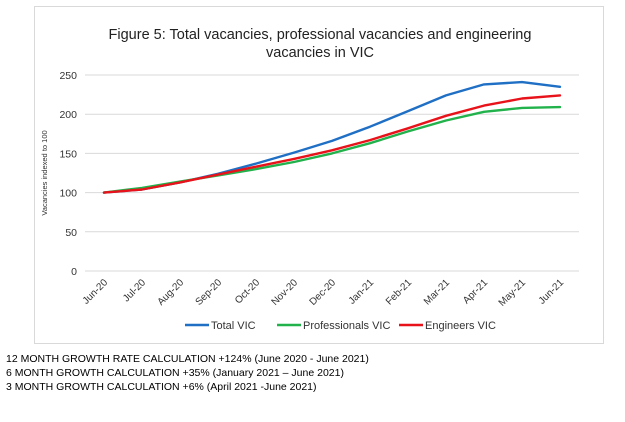 This screenshot has width=625, height=422. I want to click on y-tick-label-100: 100, so click(68, 194).